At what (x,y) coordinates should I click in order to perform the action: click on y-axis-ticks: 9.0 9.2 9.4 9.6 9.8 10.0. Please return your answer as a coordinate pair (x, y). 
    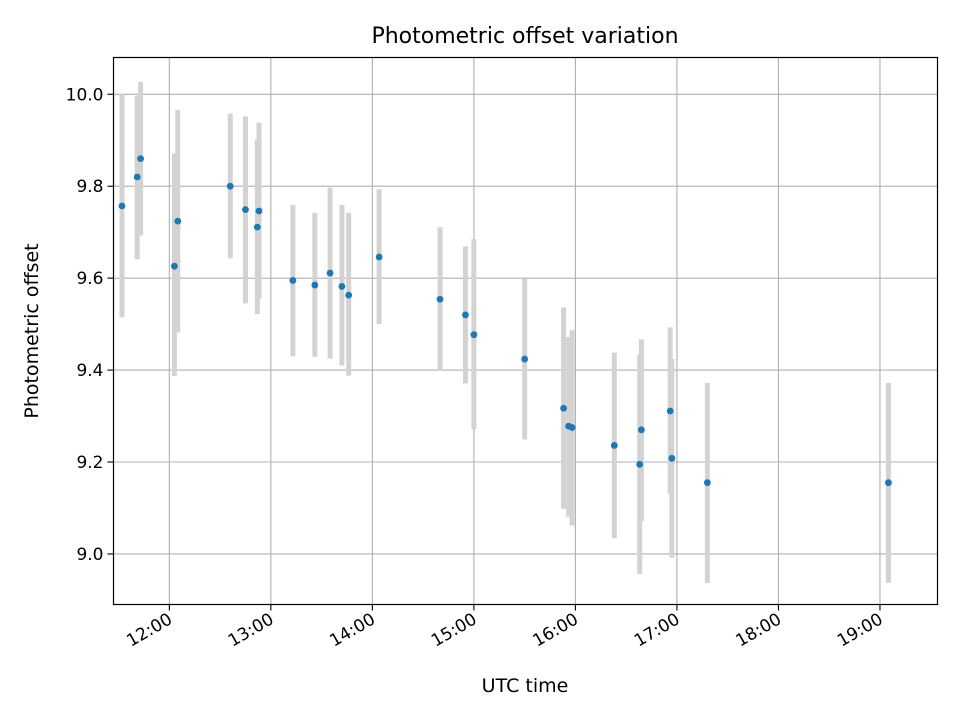
    Looking at the image, I should click on (90, 325).